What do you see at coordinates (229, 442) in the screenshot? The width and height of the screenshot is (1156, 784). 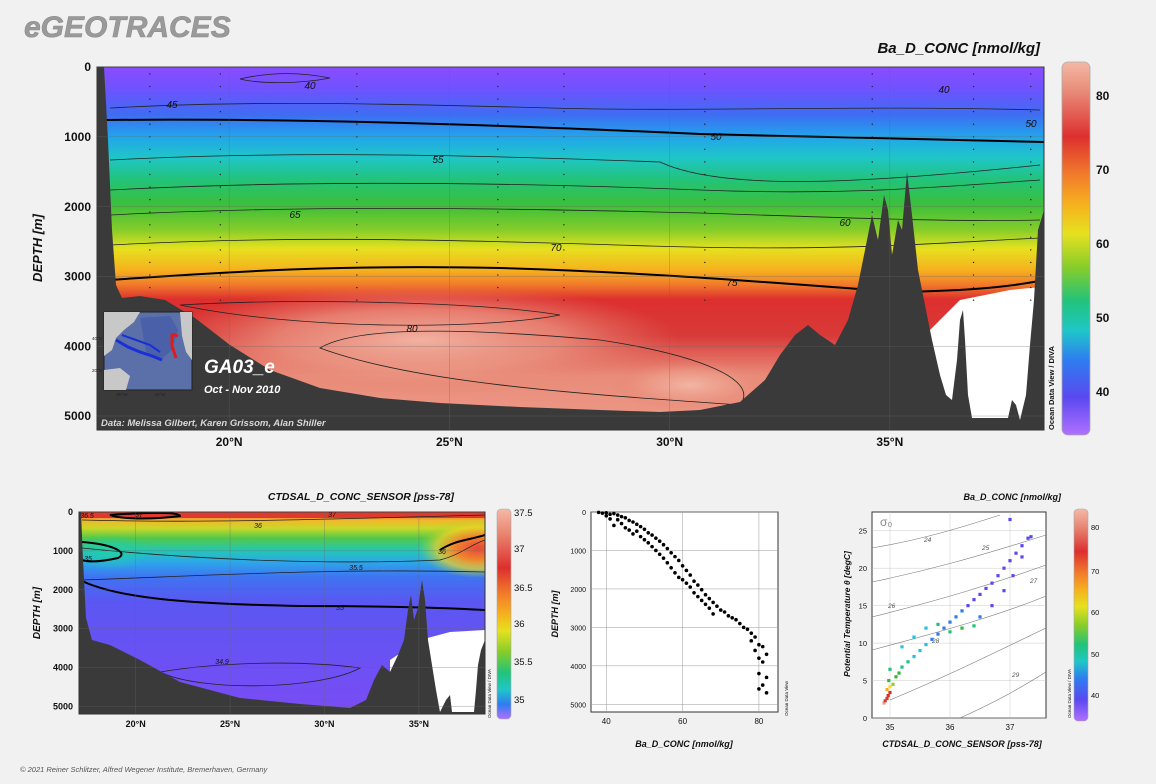 I see `main-x-tick-label: 20°N` at bounding box center [229, 442].